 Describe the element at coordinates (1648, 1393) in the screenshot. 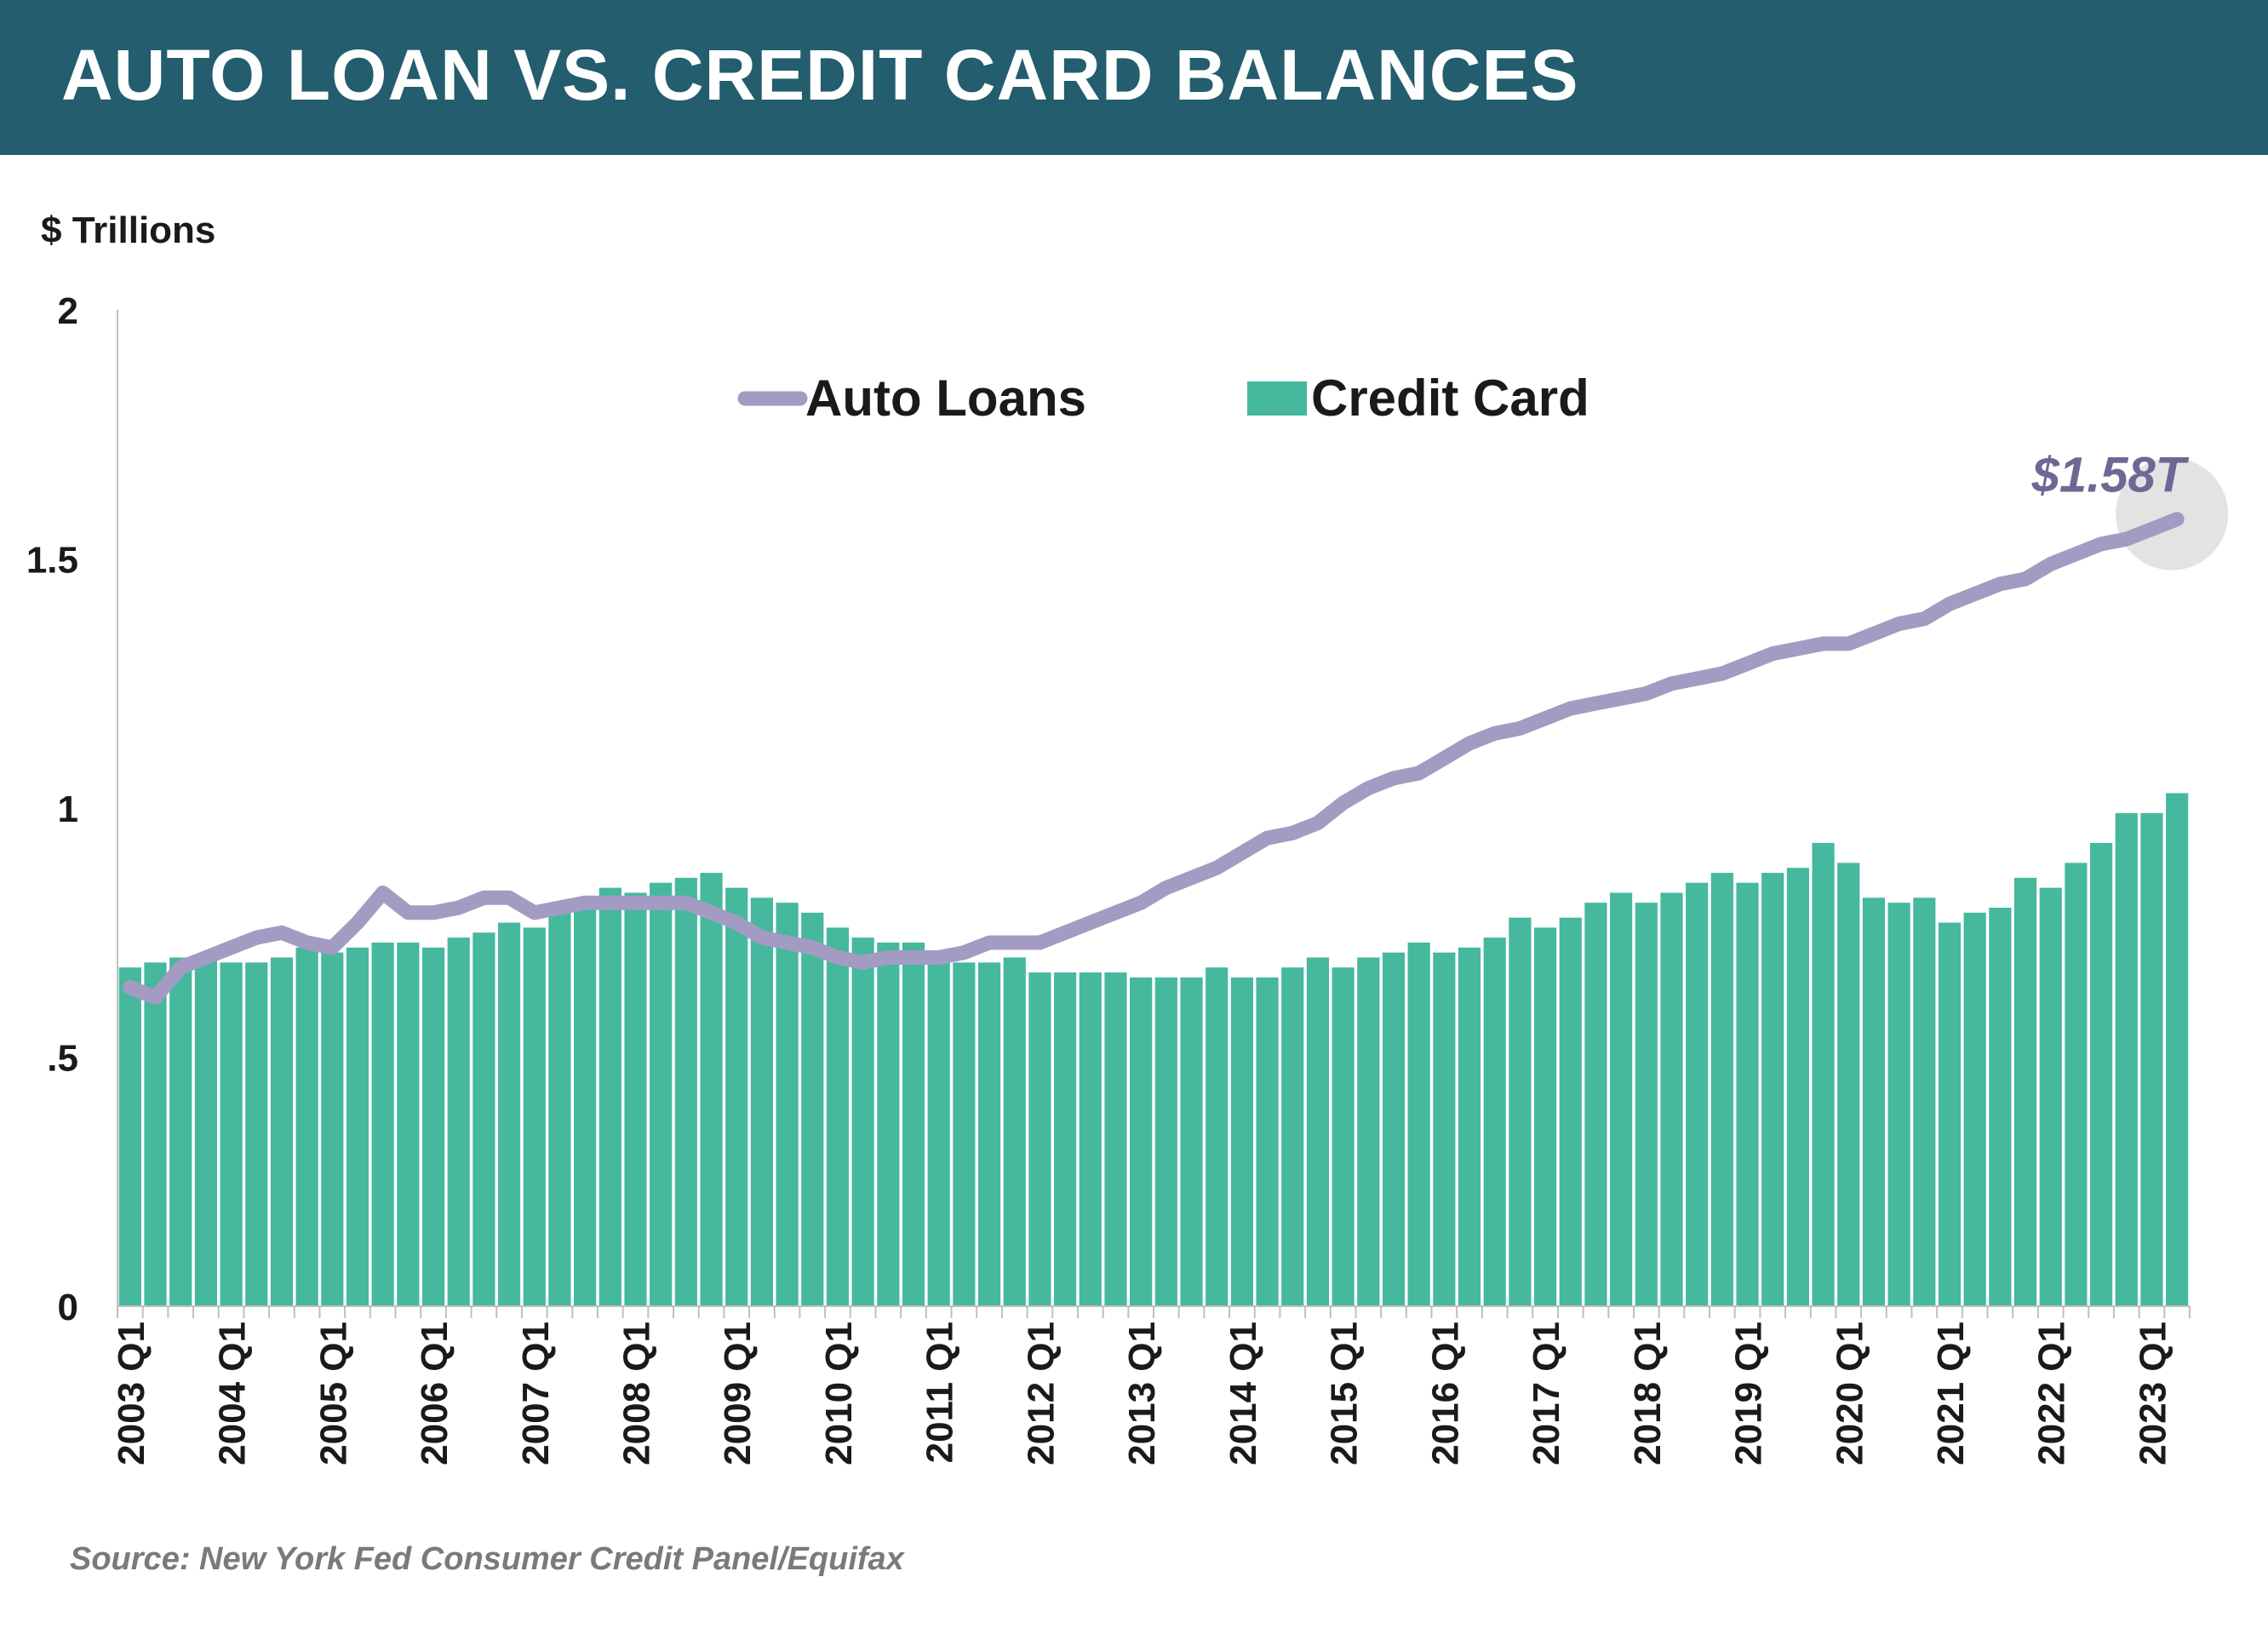

I see `x-tick-label: 2018 Q1` at that location.